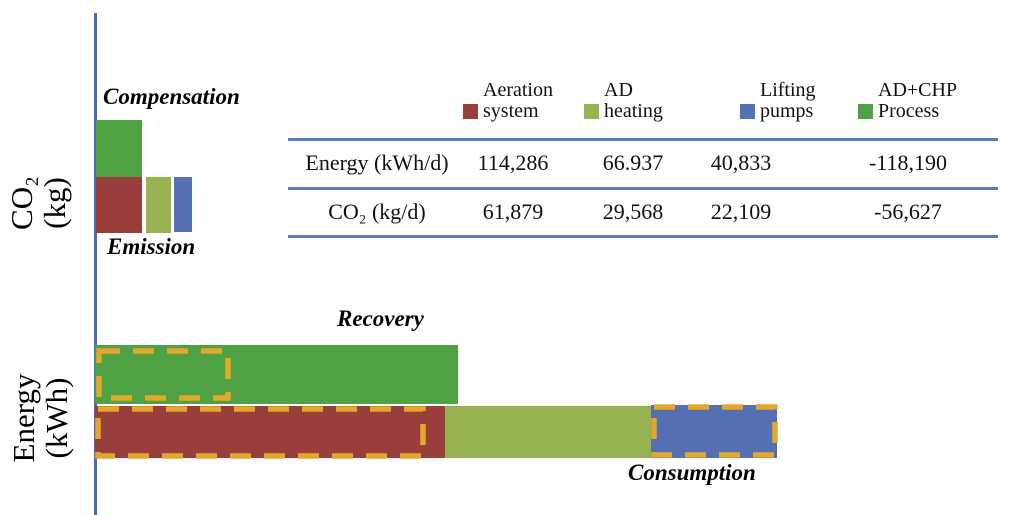 This screenshot has width=1024, height=515. I want to click on co2-emission-segment-lifting-pumps, so click(183, 204).